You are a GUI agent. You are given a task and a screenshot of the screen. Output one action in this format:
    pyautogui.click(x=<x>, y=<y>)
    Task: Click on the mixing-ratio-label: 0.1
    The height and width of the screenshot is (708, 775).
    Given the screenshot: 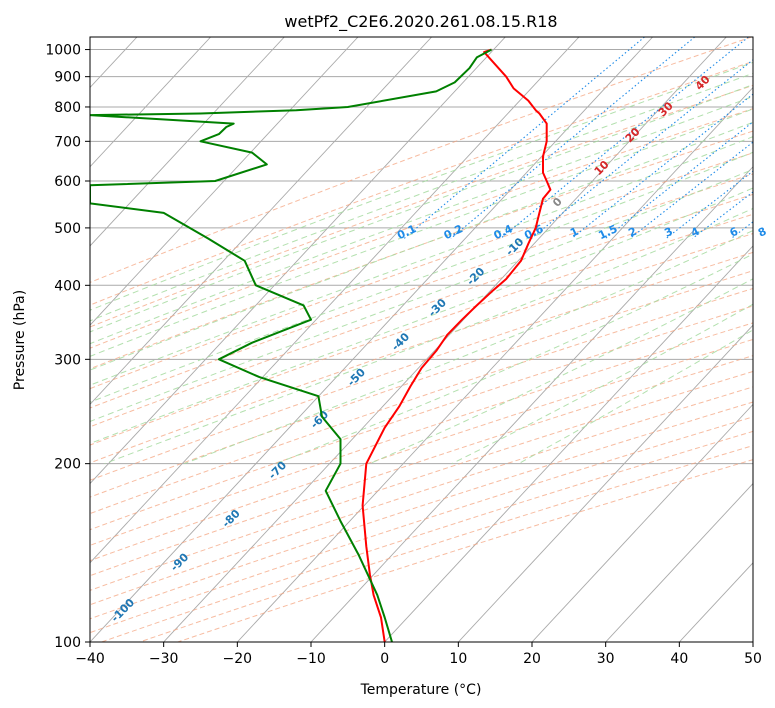 What is the action you would take?
    pyautogui.click(x=406, y=232)
    